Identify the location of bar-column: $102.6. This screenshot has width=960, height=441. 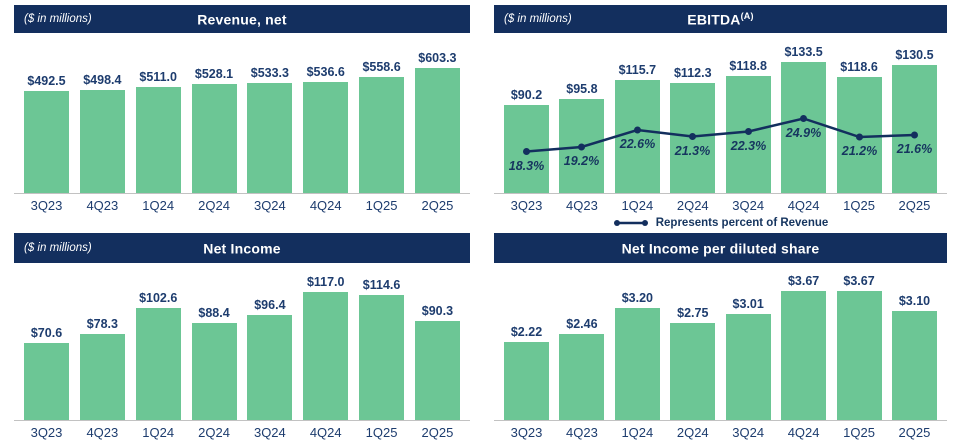
(158, 355).